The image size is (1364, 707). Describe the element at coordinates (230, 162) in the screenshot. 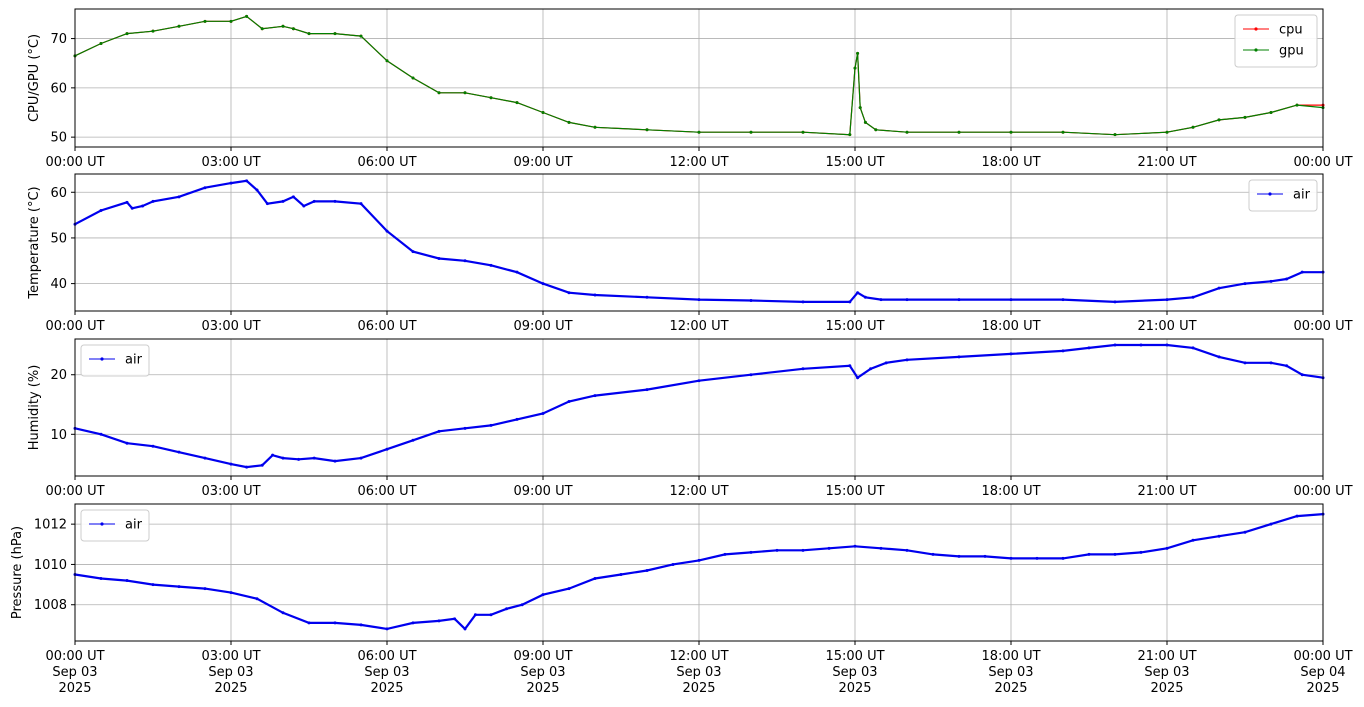

I see `x-tick-label: 03:00 UT` at that location.